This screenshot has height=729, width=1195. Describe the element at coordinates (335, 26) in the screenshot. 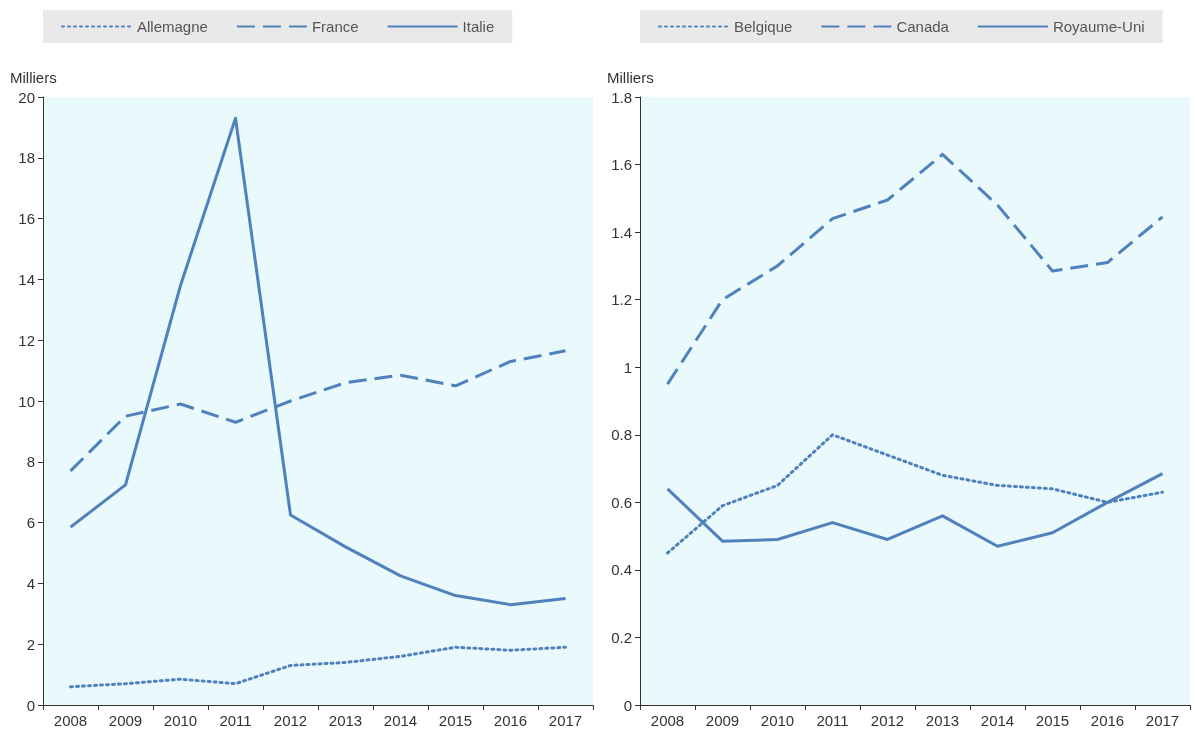

I see `legend-label: France` at that location.